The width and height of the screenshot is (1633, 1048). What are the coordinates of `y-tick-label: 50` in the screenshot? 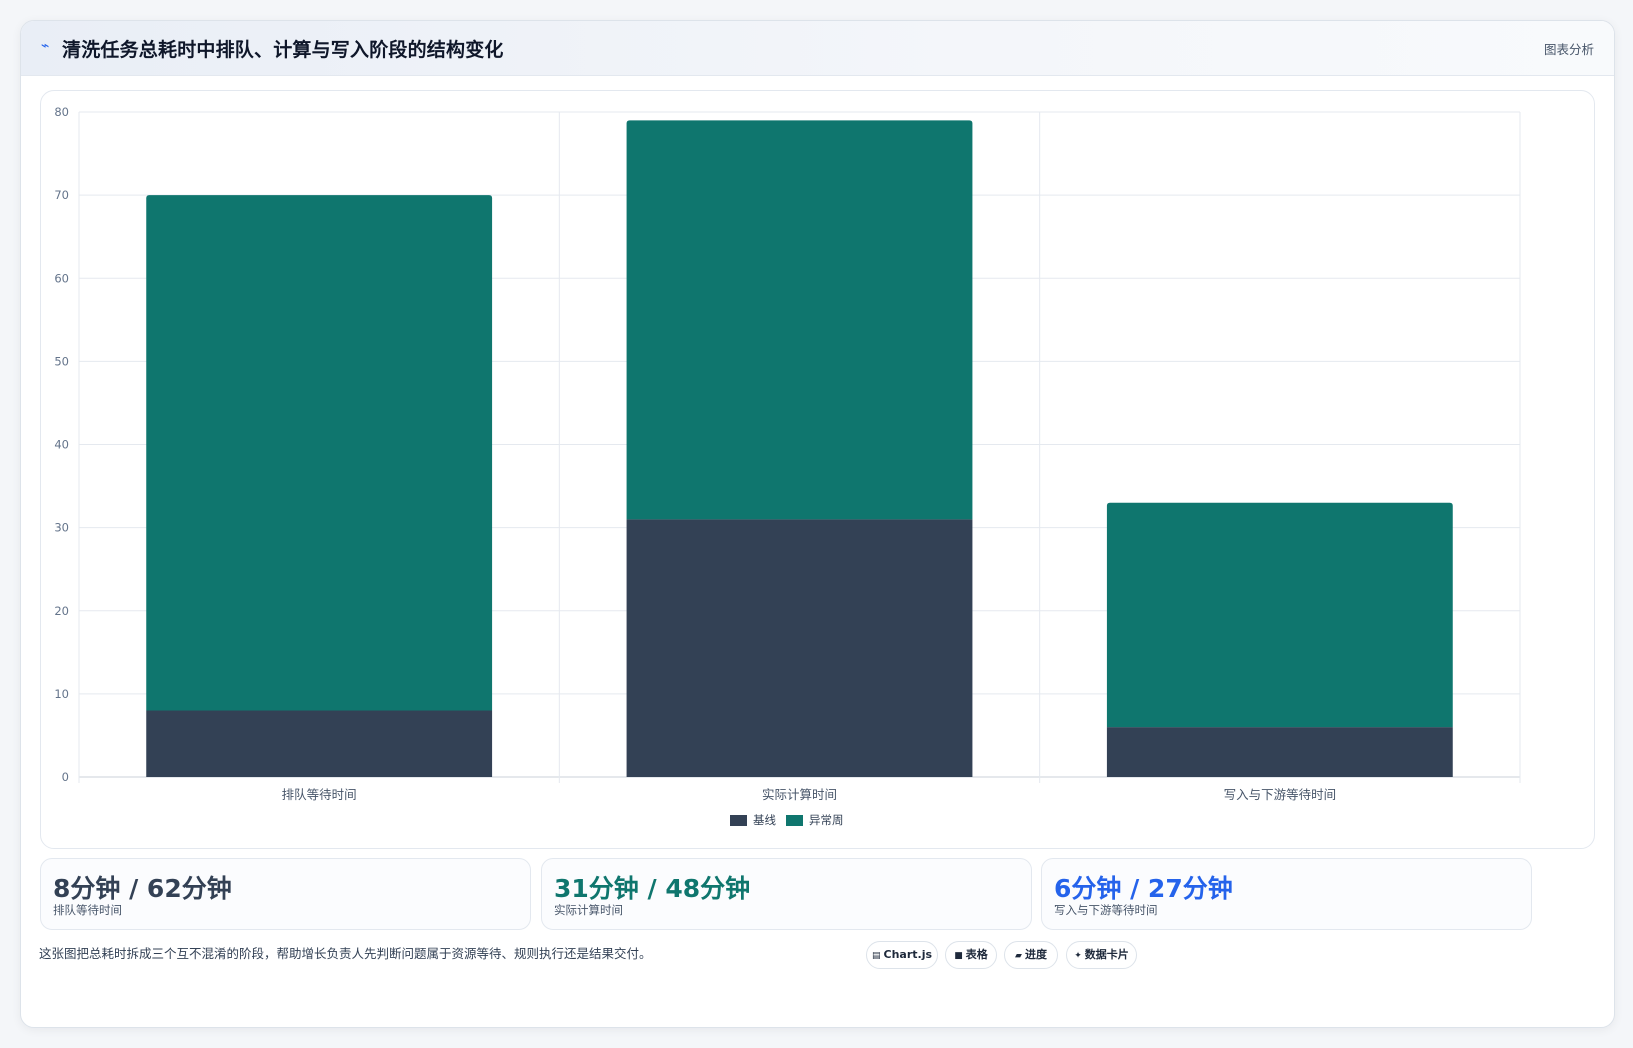 It's located at (61, 361).